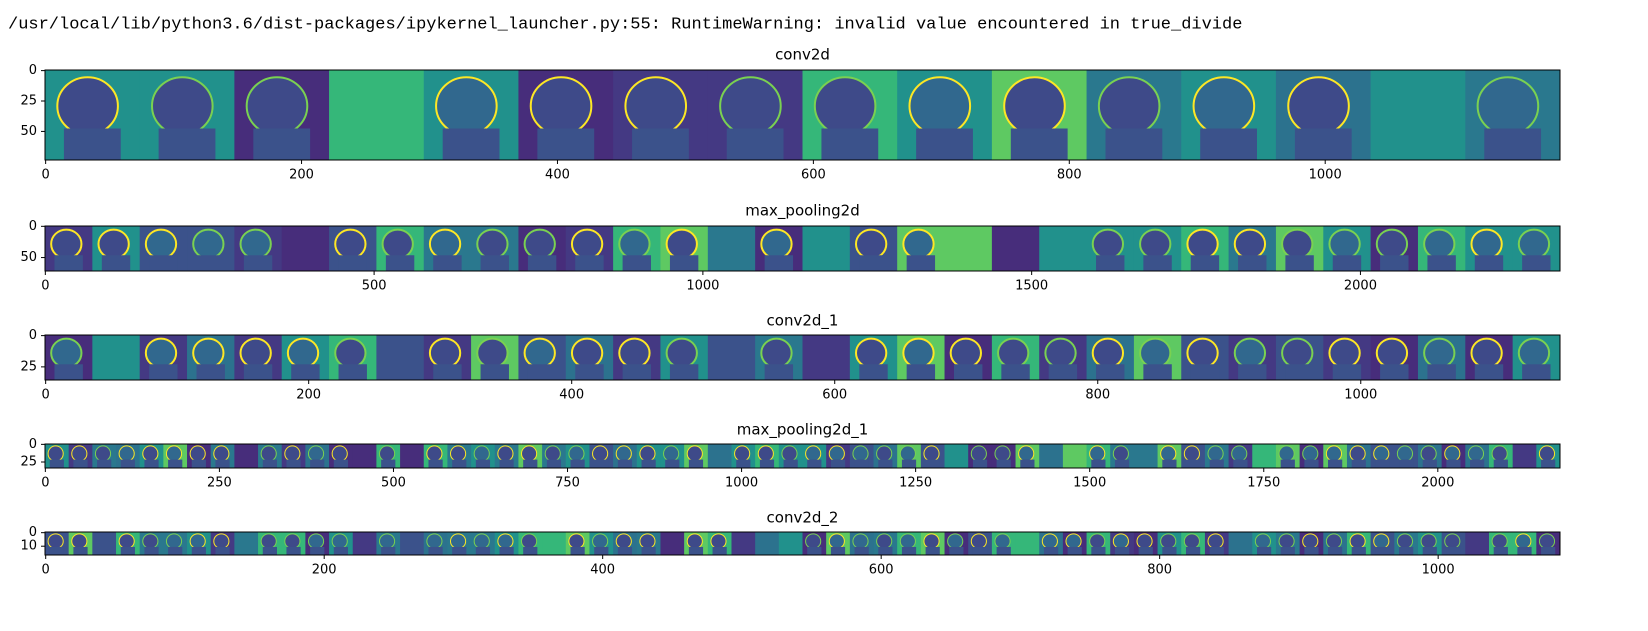 This screenshot has height=631, width=1648. What do you see at coordinates (308, 395) in the screenshot?
I see `x-tick-label: 200` at bounding box center [308, 395].